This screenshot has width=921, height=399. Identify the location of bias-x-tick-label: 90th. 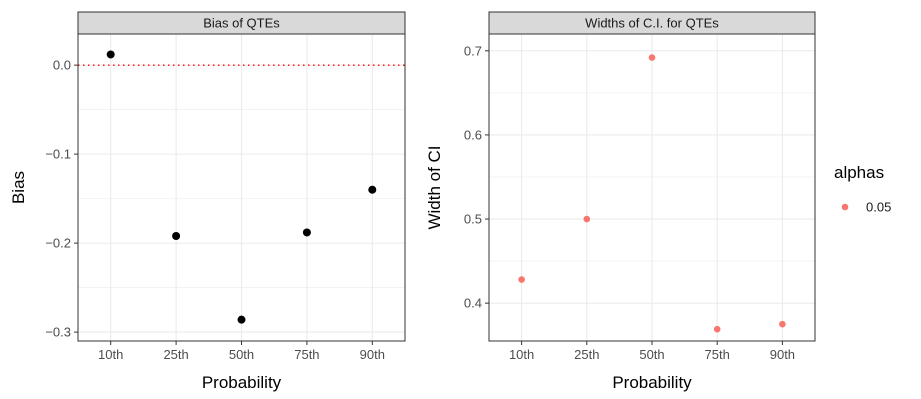
(372, 354).